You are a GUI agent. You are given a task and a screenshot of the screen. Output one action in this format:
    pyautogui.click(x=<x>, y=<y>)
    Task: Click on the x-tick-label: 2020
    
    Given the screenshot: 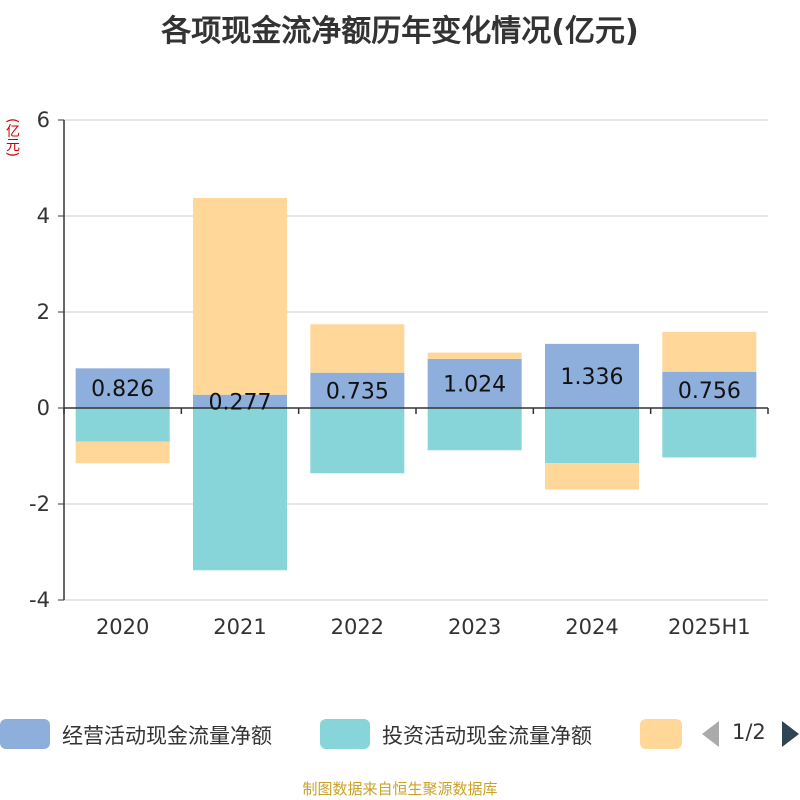 What is the action you would take?
    pyautogui.click(x=122, y=627)
    